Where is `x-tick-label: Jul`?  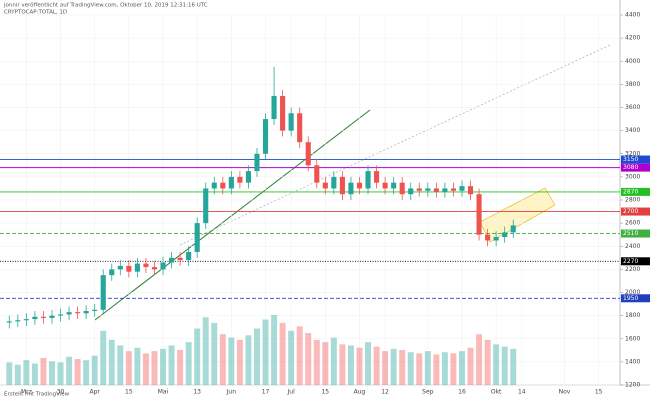 x-tick-label: Jul is located at coordinates (291, 392).